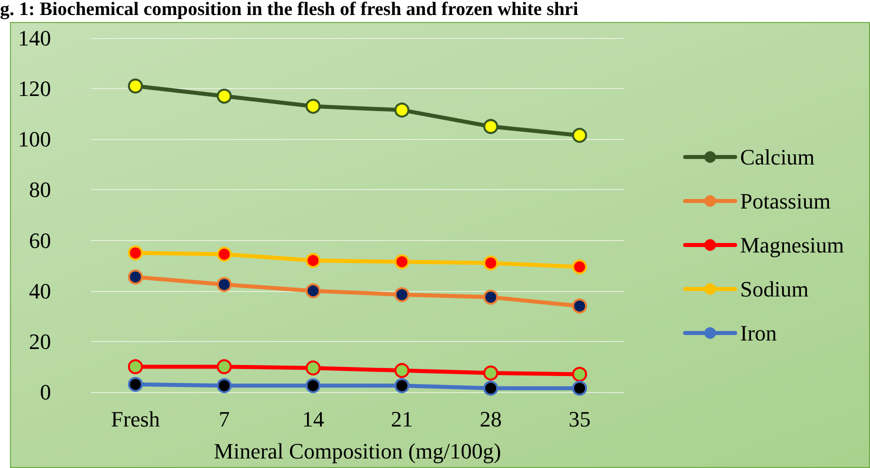  Describe the element at coordinates (40, 189) in the screenshot. I see `y-tick-label: 80` at that location.